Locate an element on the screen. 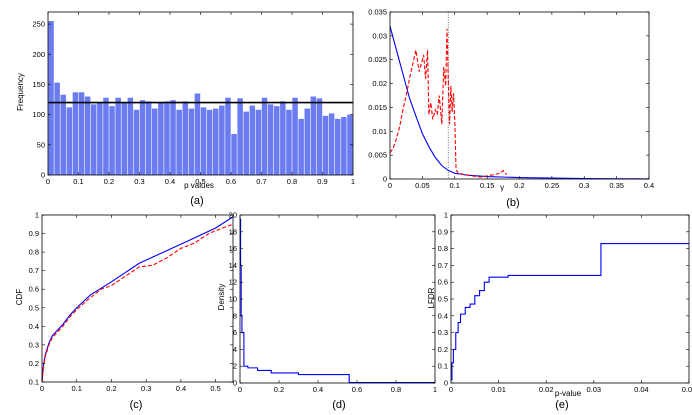 This screenshot has width=692, height=415. y-tick-label: 0.035 is located at coordinates (377, 12).